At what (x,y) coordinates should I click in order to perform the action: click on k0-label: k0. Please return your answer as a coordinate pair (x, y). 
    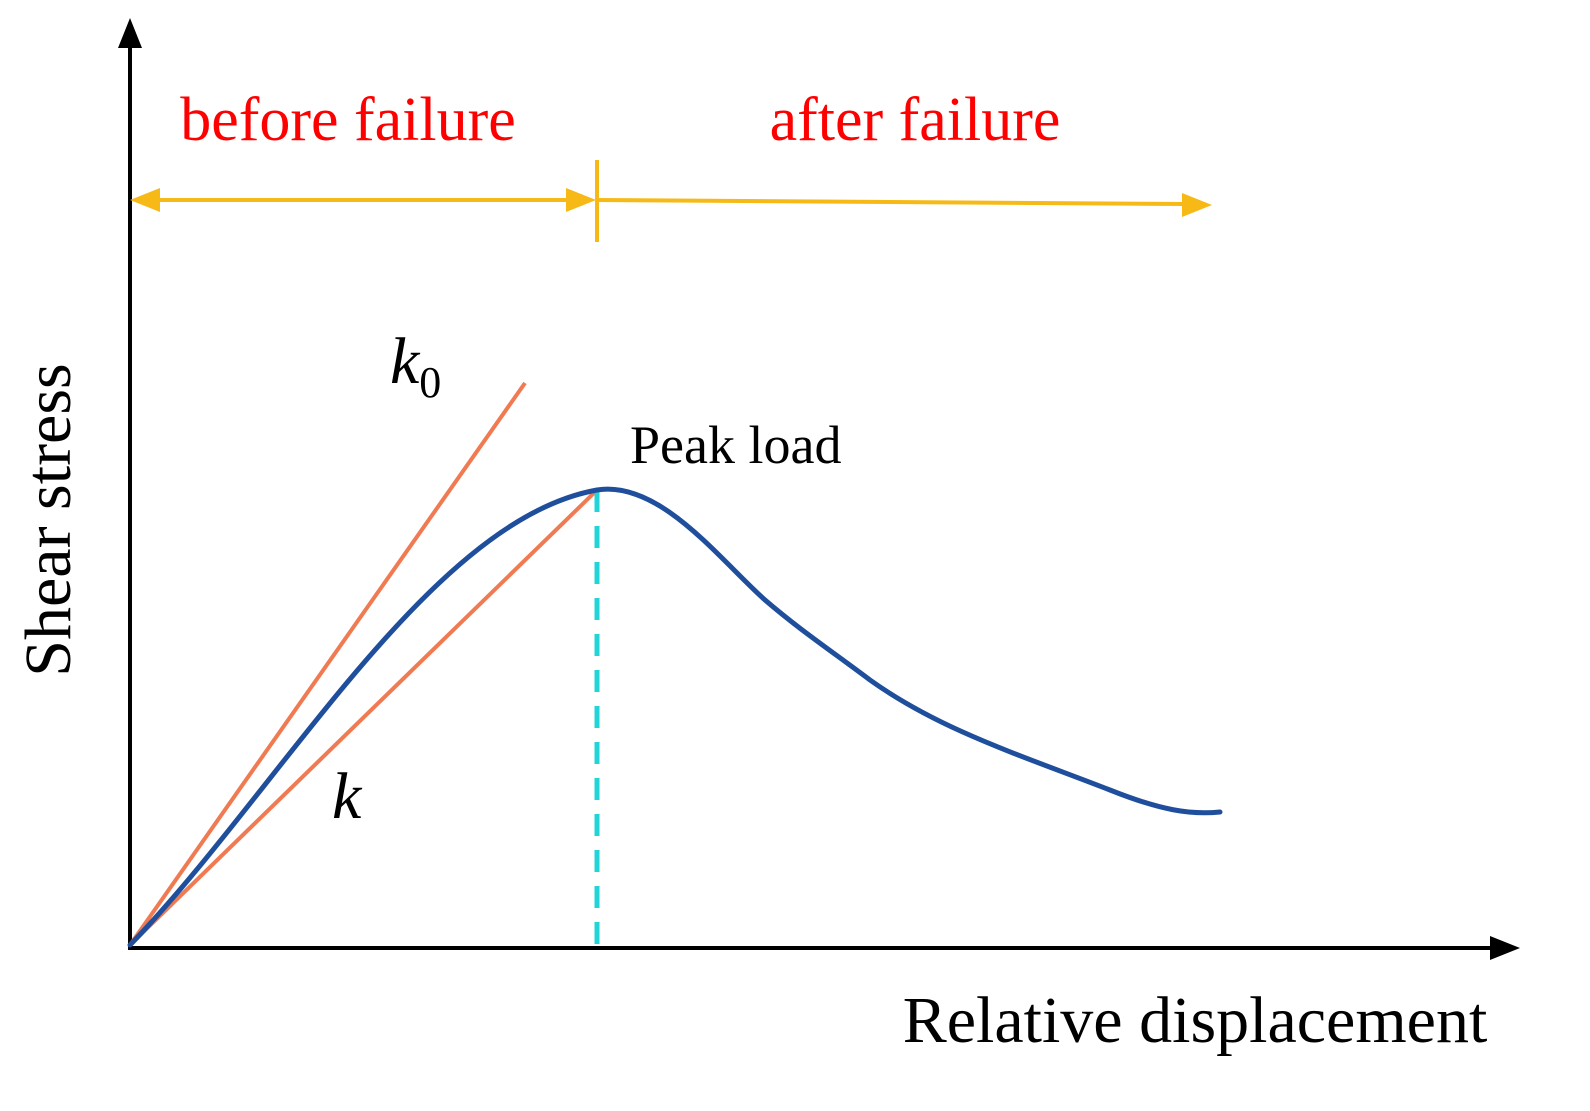
    Looking at the image, I should click on (415, 366).